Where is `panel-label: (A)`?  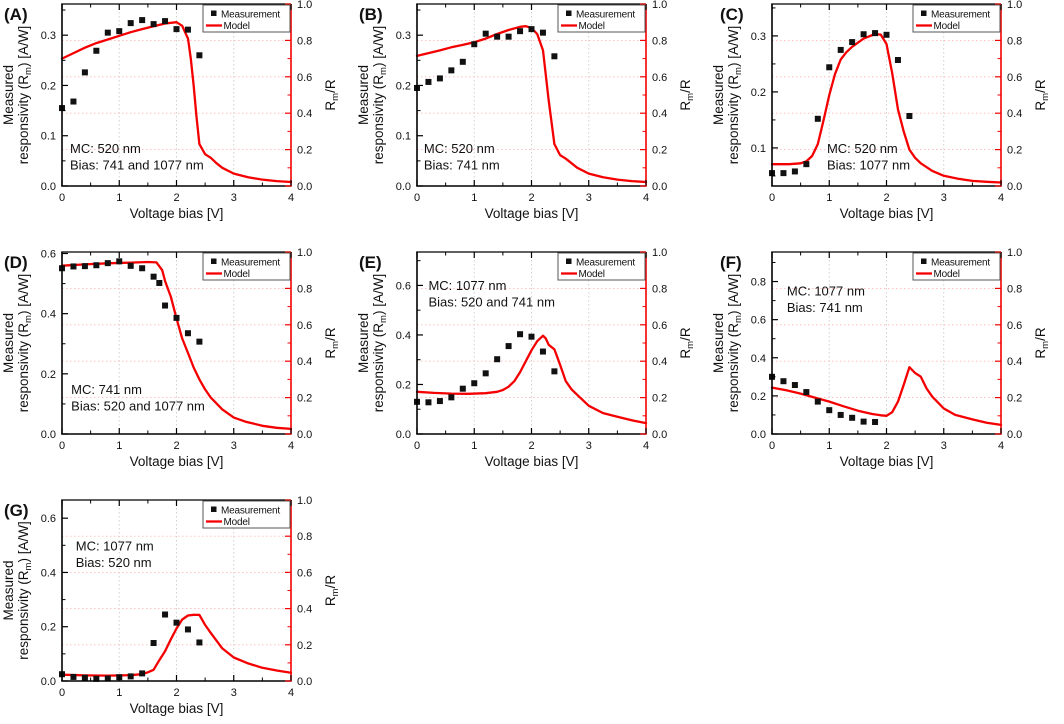 panel-label: (A) is located at coordinates (16, 14).